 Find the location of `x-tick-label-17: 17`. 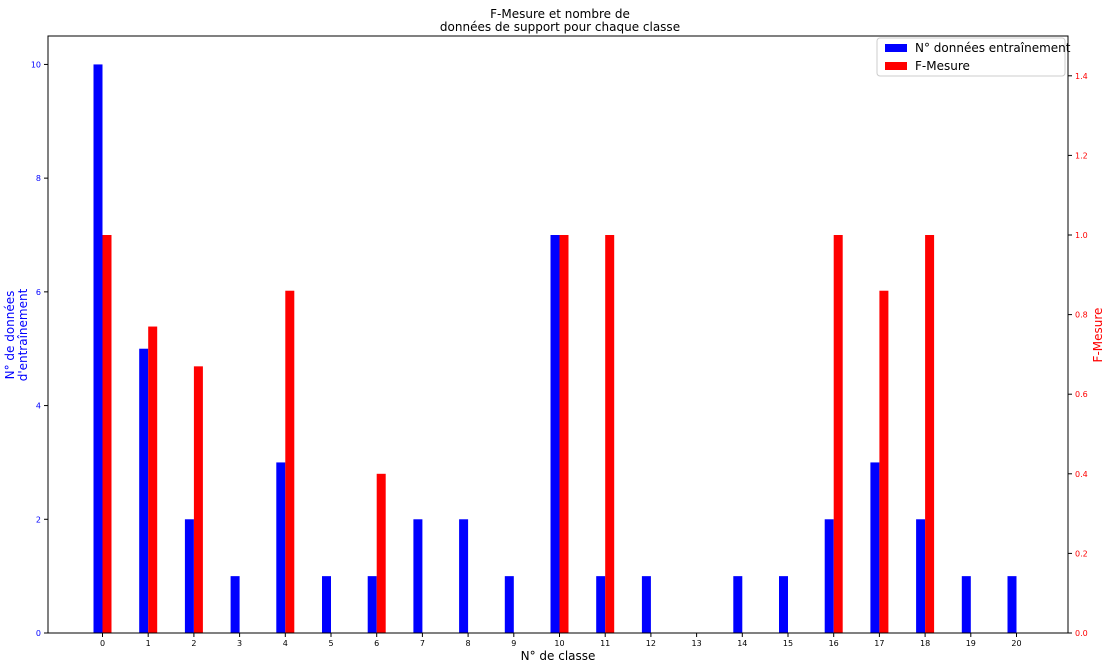

x-tick-label-17: 17 is located at coordinates (879, 643).